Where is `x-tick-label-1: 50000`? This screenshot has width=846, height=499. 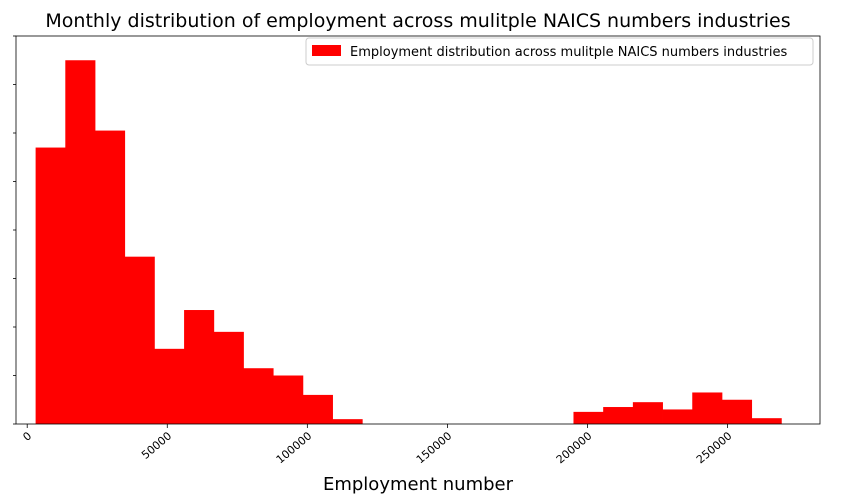 x-tick-label-1: 50000 is located at coordinates (156, 445).